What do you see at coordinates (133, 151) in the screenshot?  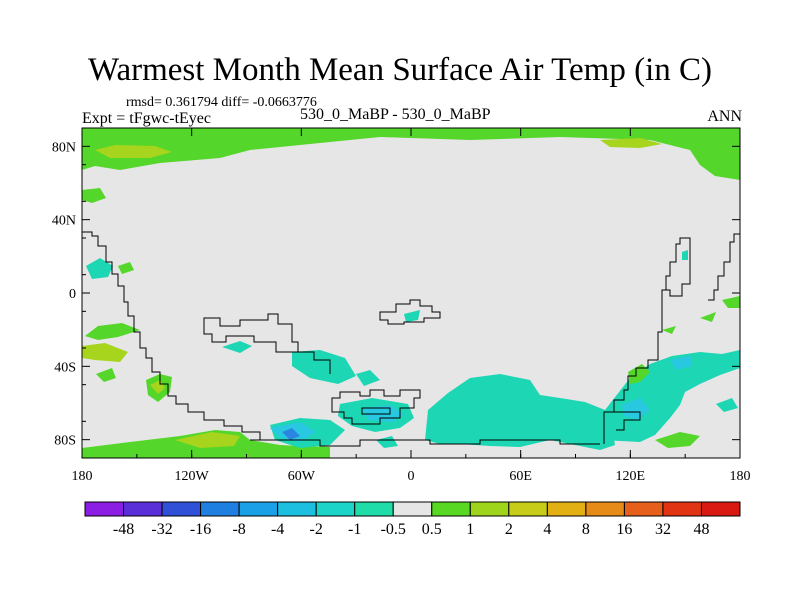 I see `arctic-patch-yg` at bounding box center [133, 151].